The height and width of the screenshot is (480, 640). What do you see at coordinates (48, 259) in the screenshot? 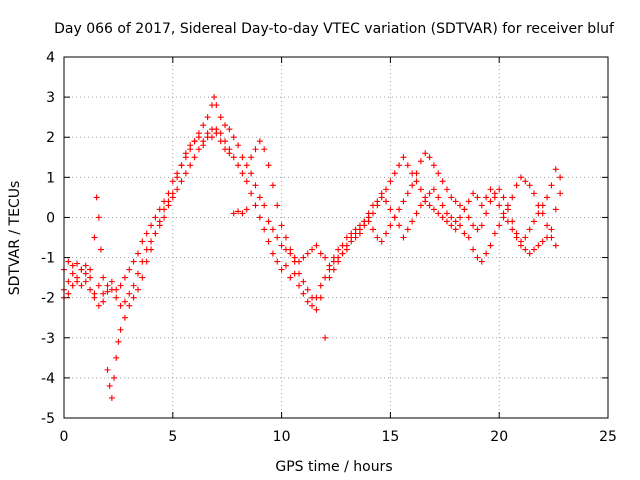
I see `y-tick-label: -1` at bounding box center [48, 259].